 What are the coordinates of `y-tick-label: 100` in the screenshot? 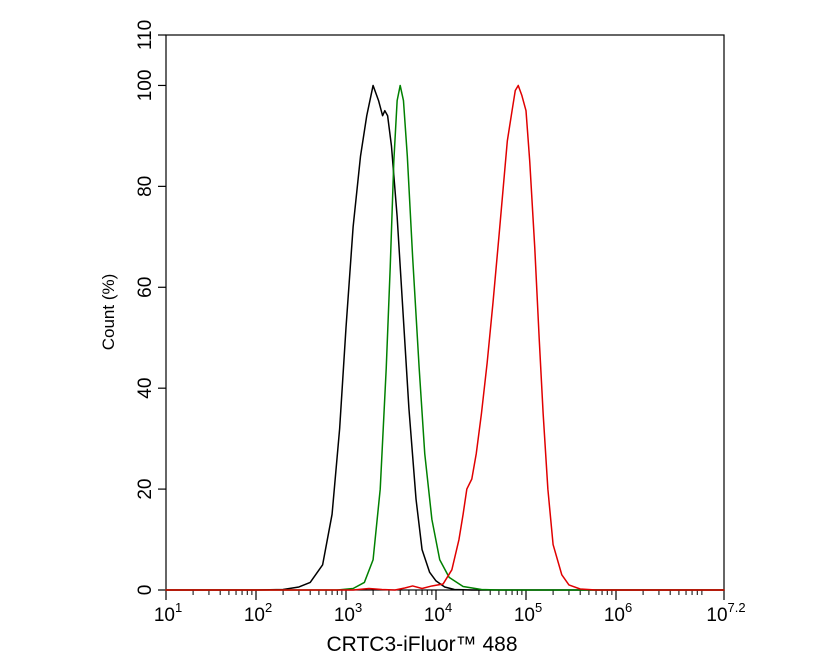 It's located at (145, 86).